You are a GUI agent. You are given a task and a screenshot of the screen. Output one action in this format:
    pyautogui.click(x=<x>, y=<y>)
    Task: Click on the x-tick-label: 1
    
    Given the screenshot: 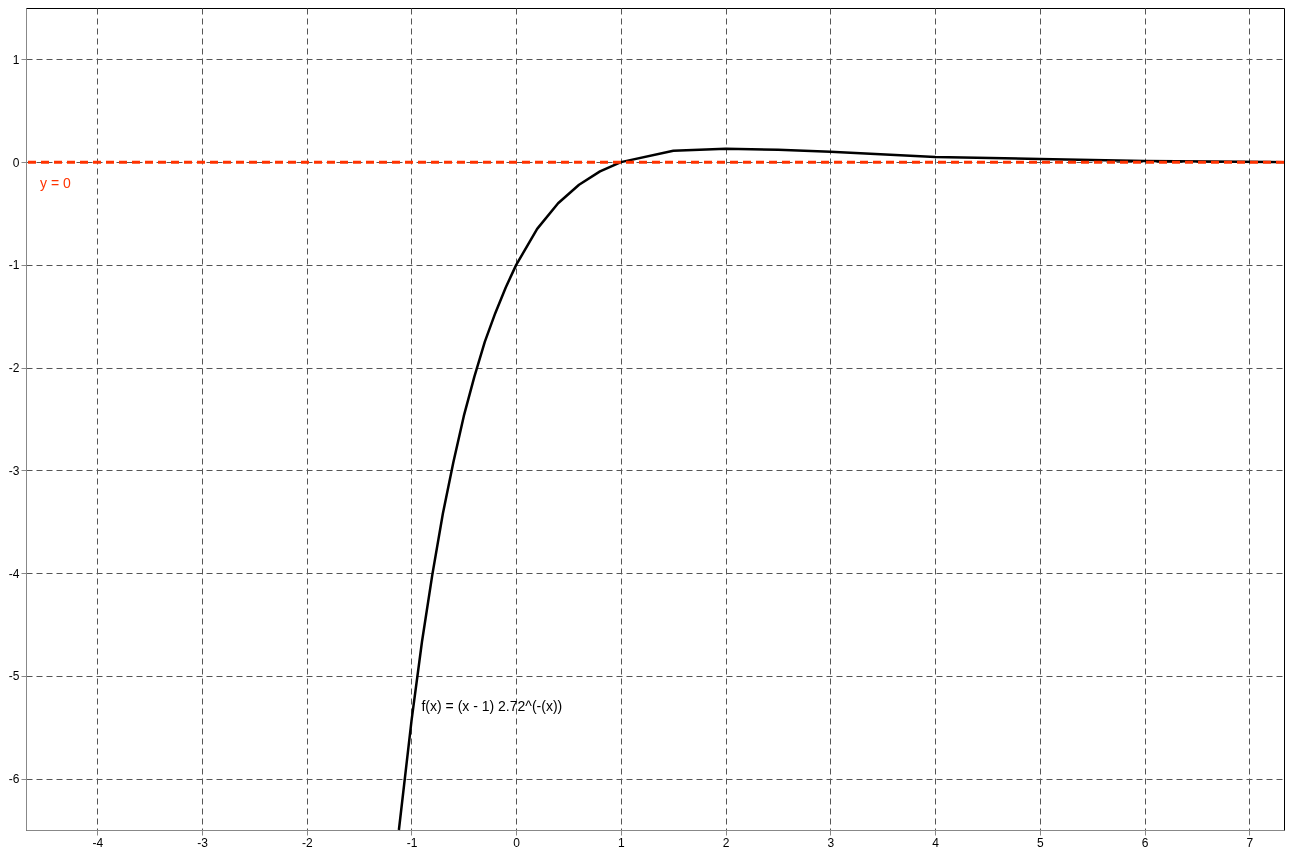 What is the action you would take?
    pyautogui.click(x=622, y=842)
    